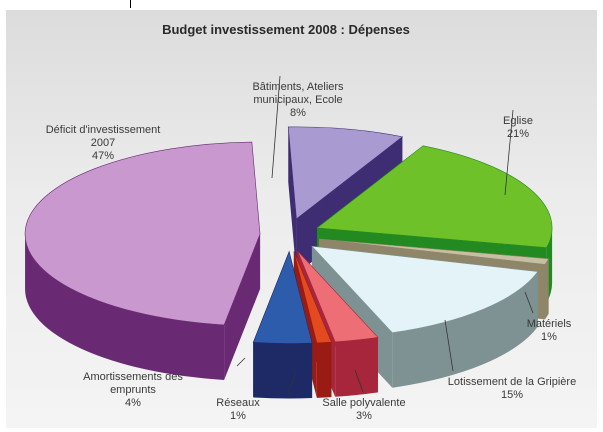 The width and height of the screenshot is (603, 432). I want to click on slice-label-line: Salle polyvalente, so click(363, 403).